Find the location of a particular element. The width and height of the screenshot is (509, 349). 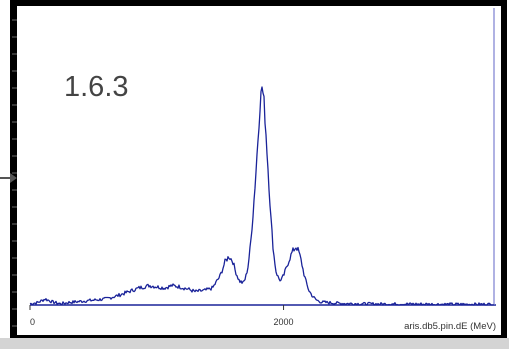

x-axis-label: aris.db5.pin.dE (MeV) is located at coordinates (450, 326).